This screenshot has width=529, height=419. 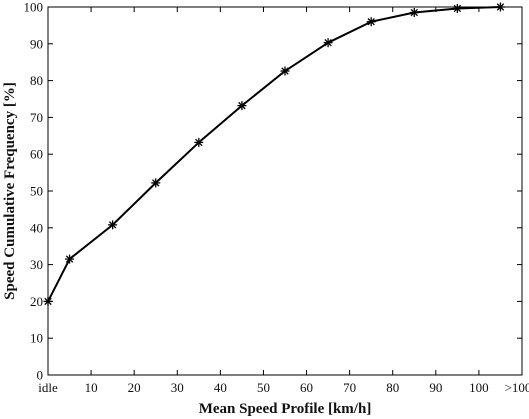 I want to click on x-tick-label: 50, so click(x=263, y=387).